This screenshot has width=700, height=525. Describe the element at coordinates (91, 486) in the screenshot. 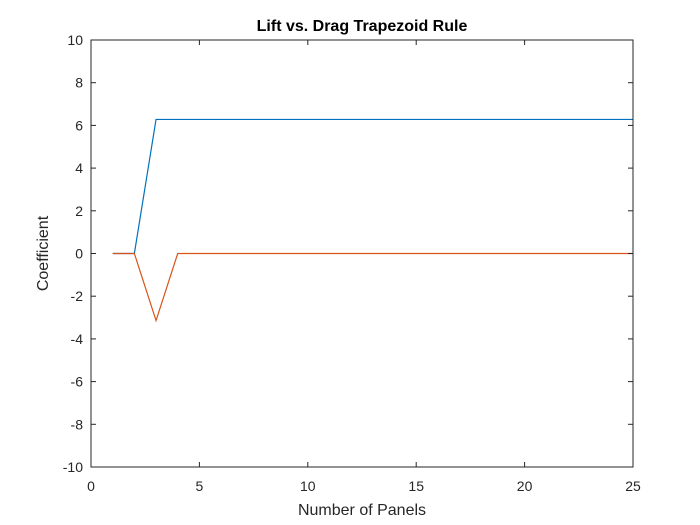

I see `x-tick-label: 0` at that location.